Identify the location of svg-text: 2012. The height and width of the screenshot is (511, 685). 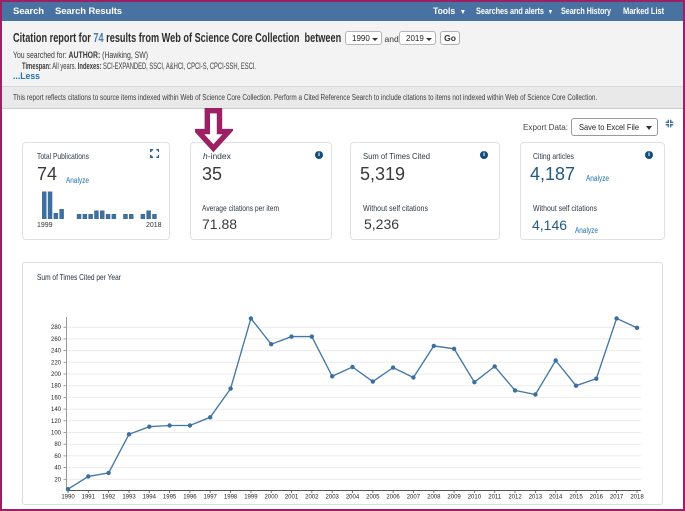
(515, 498).